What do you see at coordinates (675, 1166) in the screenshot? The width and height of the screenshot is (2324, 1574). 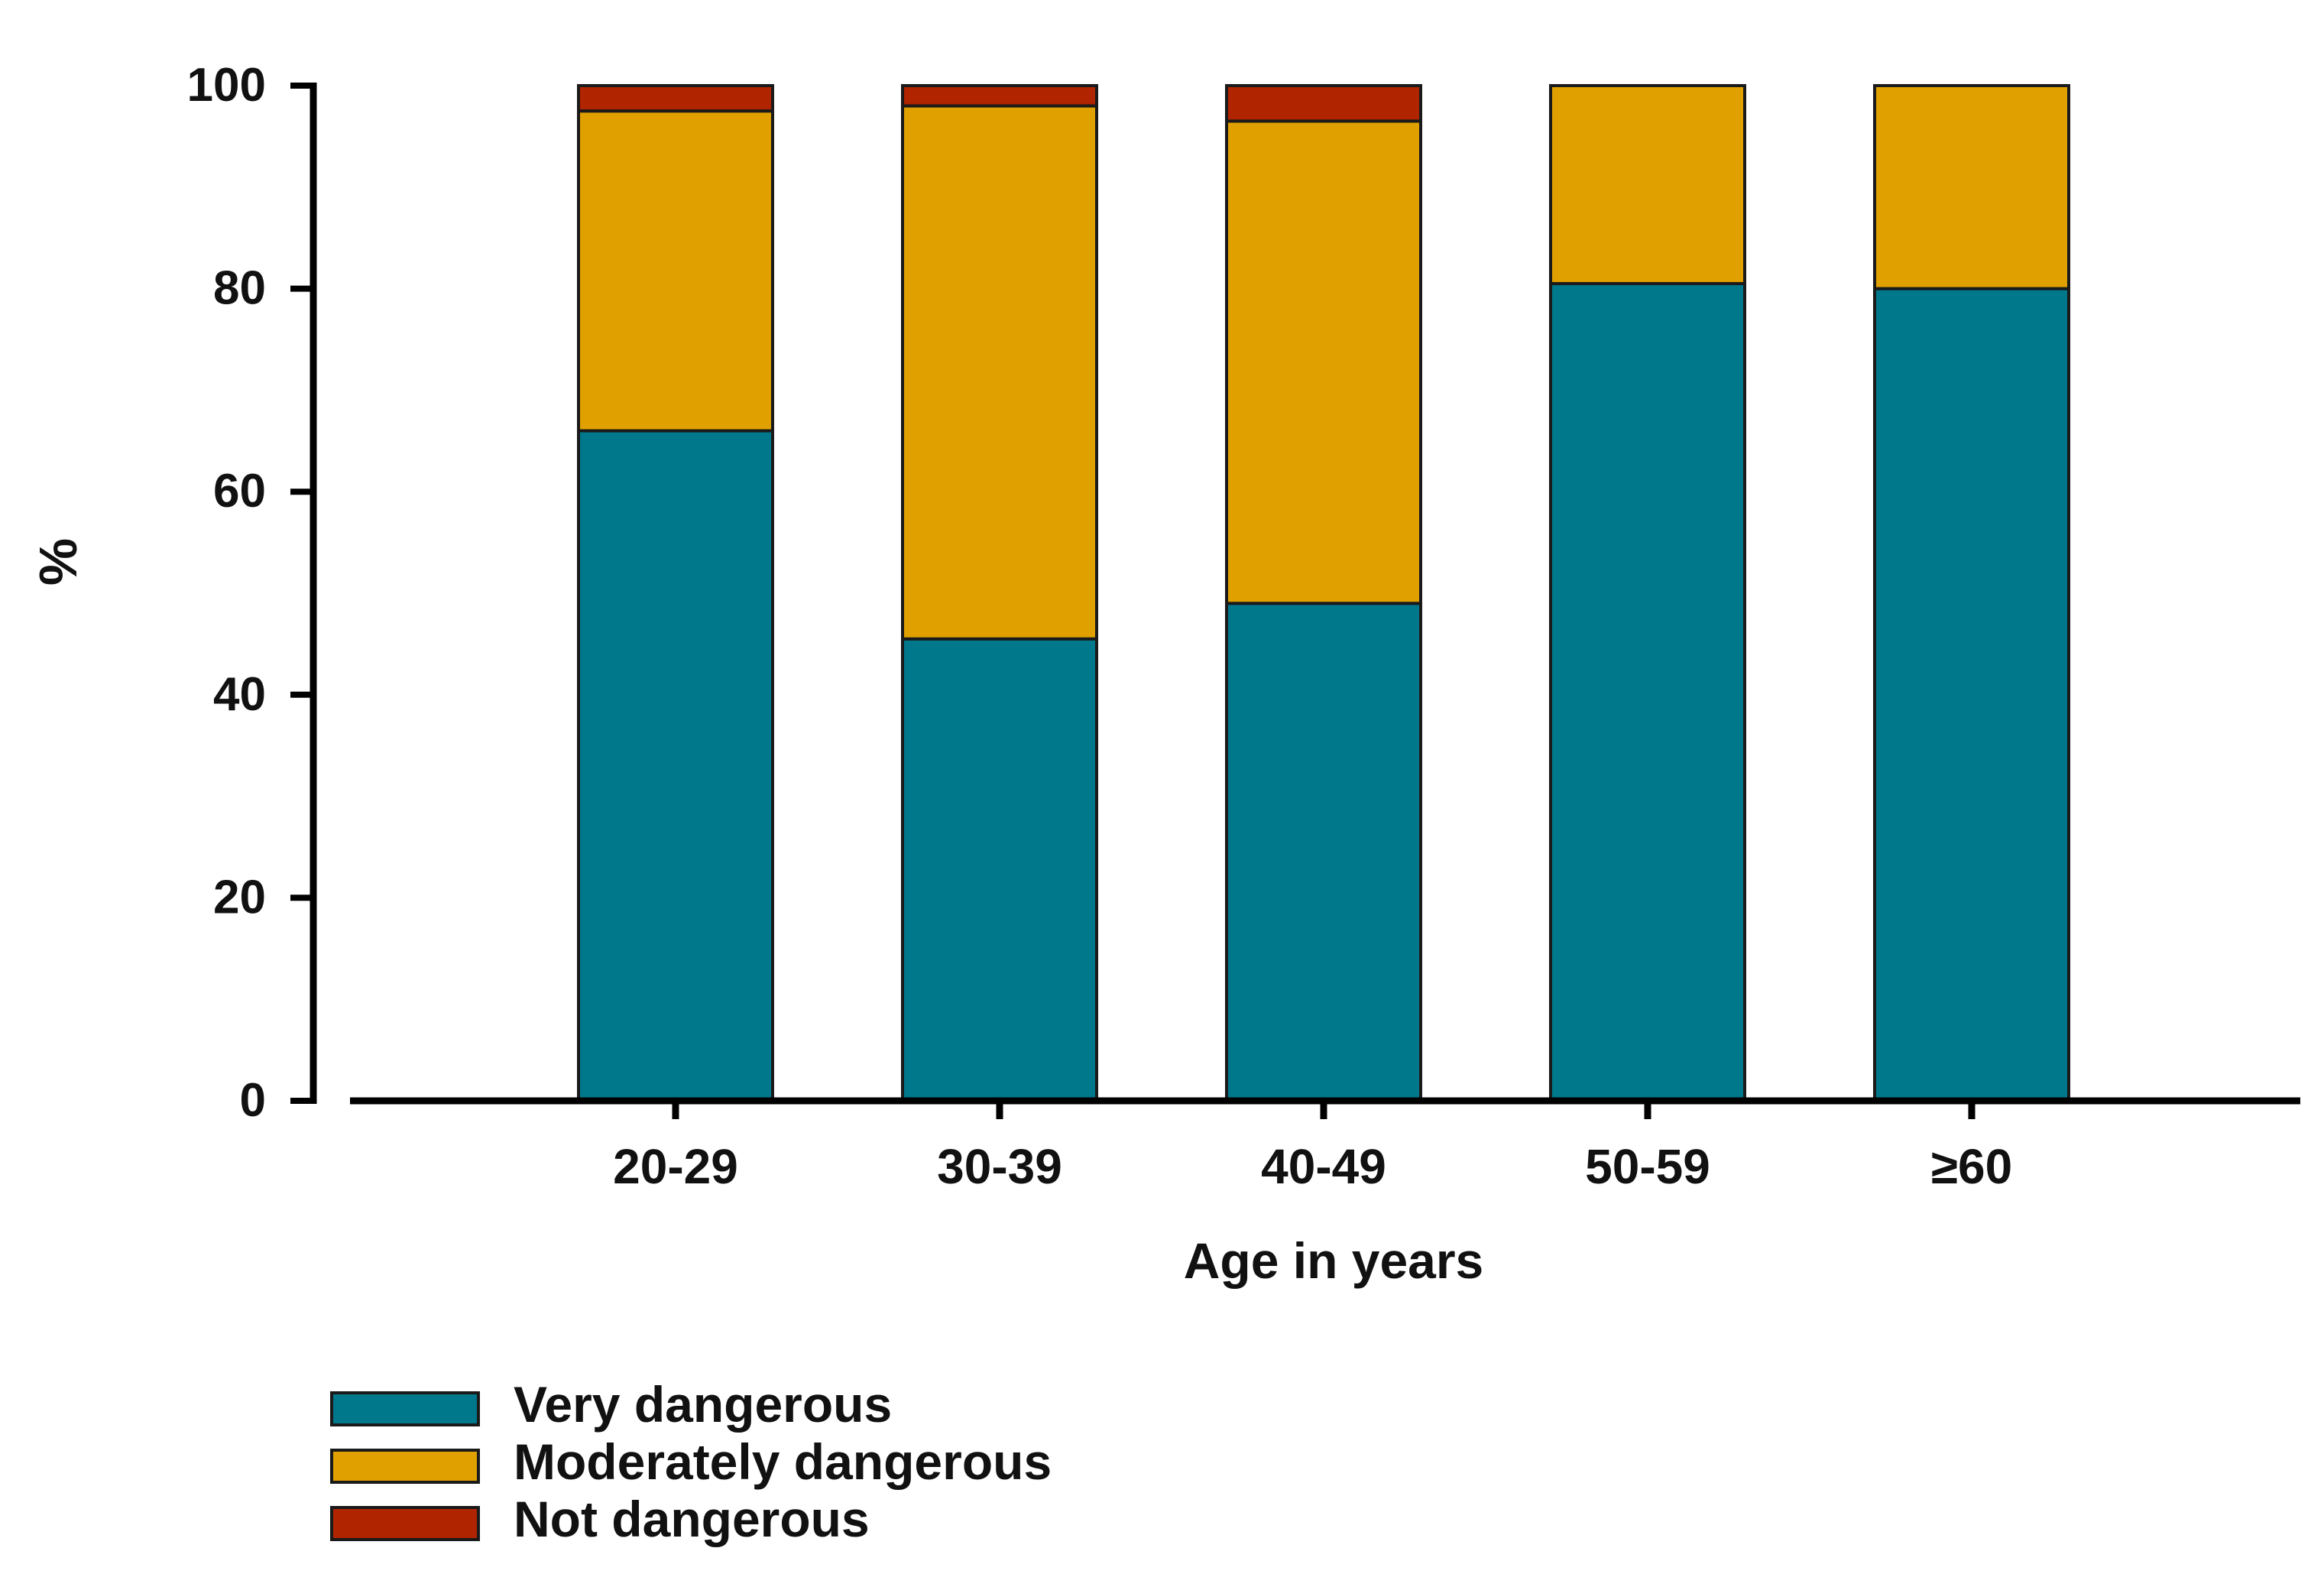 I see `x-tick-label: 20-29` at bounding box center [675, 1166].